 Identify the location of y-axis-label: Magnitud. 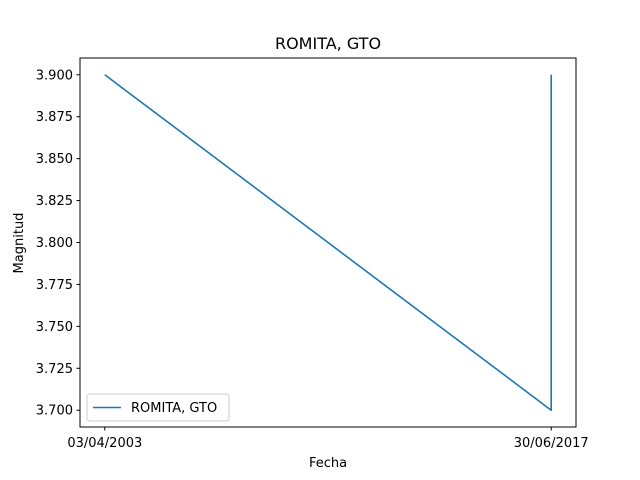
(19, 243).